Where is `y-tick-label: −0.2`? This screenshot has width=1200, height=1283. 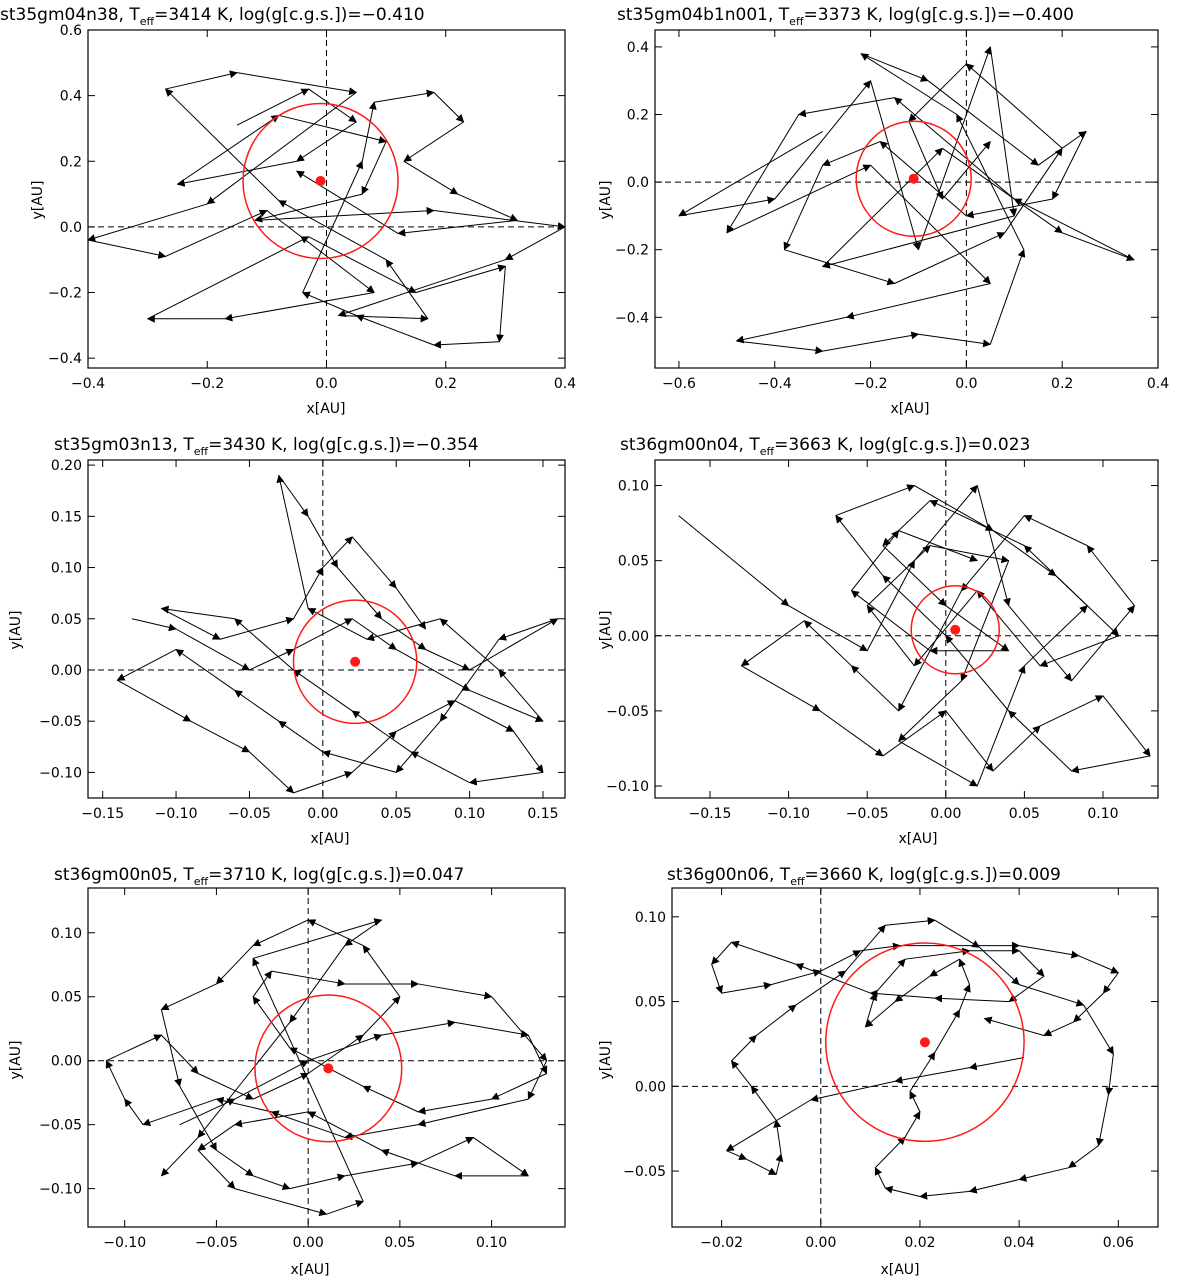
y-tick-label: −0.2 is located at coordinates (632, 251).